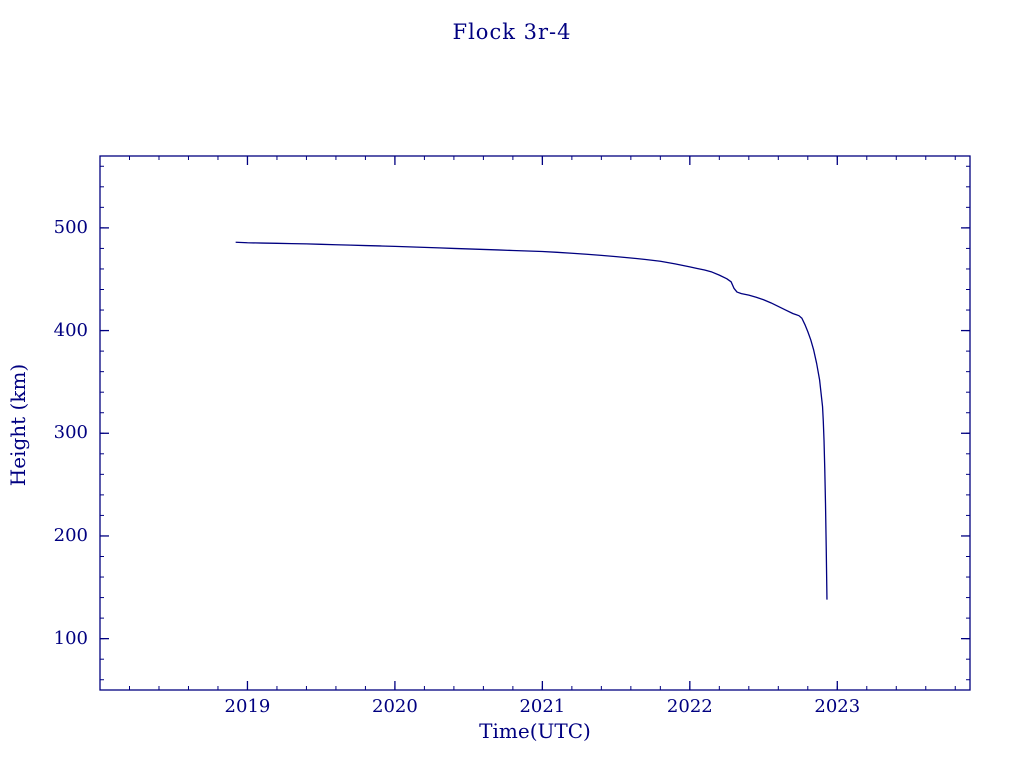  Describe the element at coordinates (18, 425) in the screenshot. I see `y-axis-label: Height (km)` at that location.